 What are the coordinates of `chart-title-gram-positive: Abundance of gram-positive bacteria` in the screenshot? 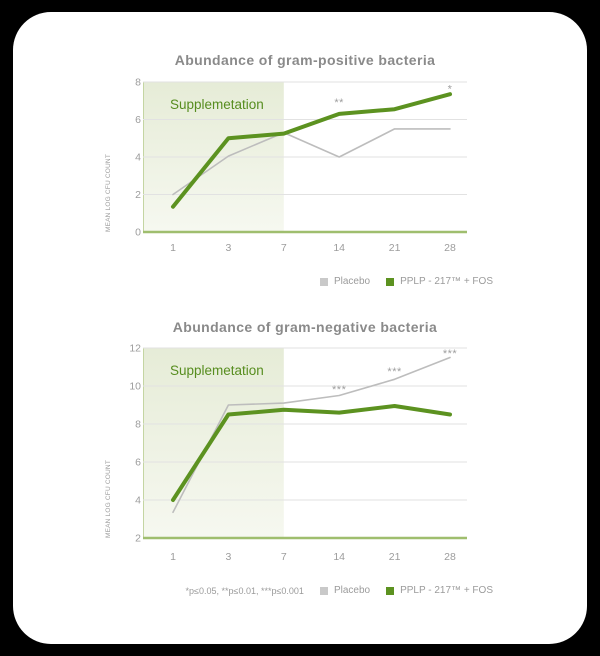 It's located at (305, 60).